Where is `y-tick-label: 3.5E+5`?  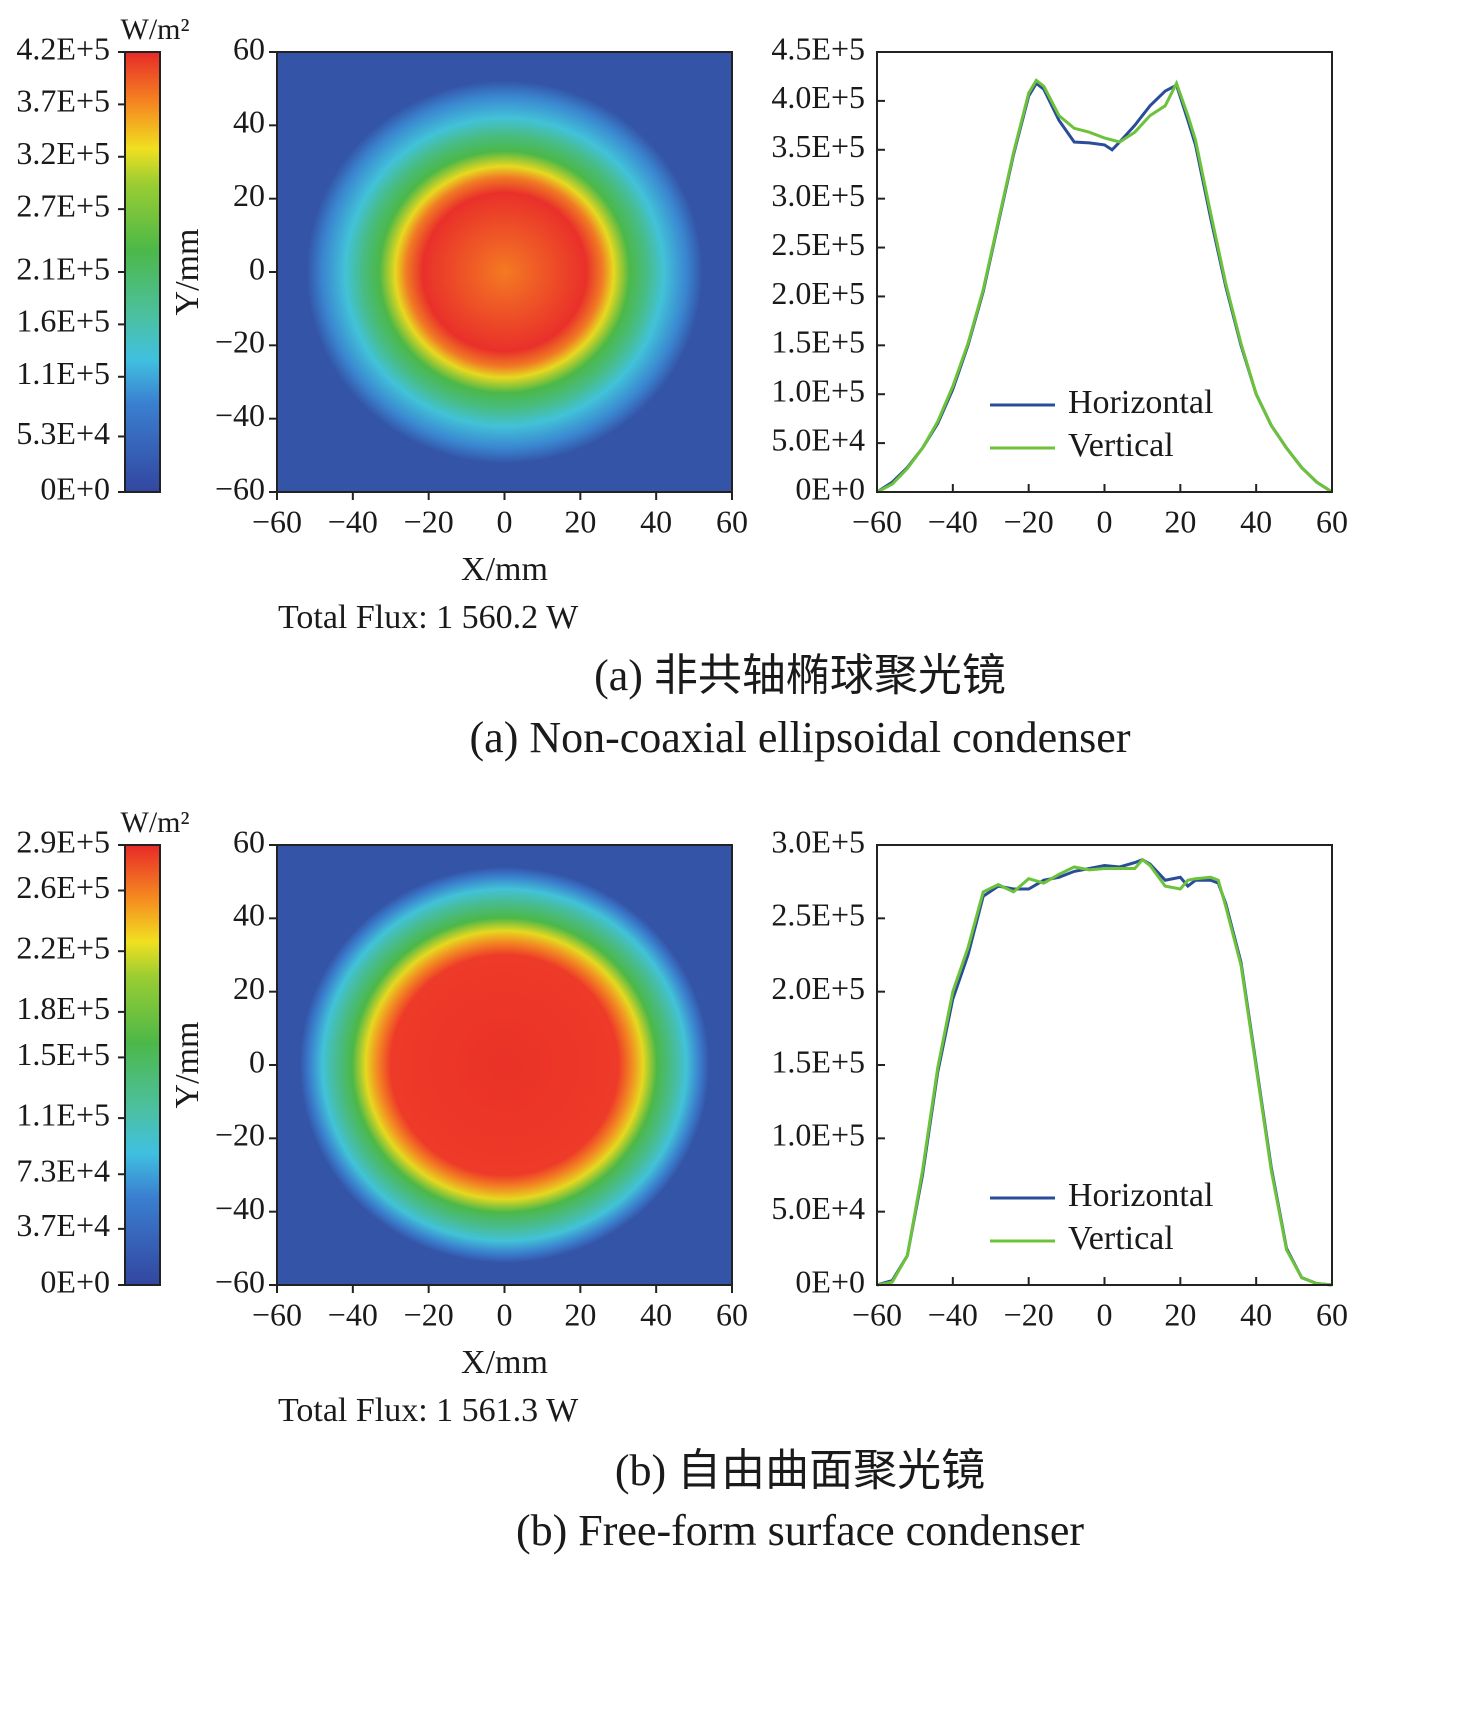 y-tick-label: 3.5E+5 is located at coordinates (818, 146).